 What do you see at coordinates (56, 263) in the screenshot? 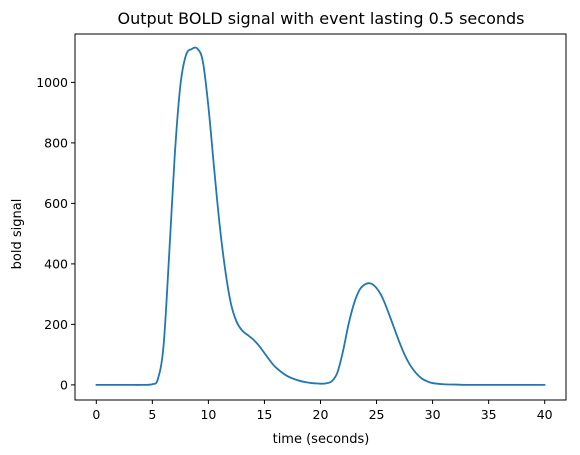
I see `y-tick-label: 400` at bounding box center [56, 263].